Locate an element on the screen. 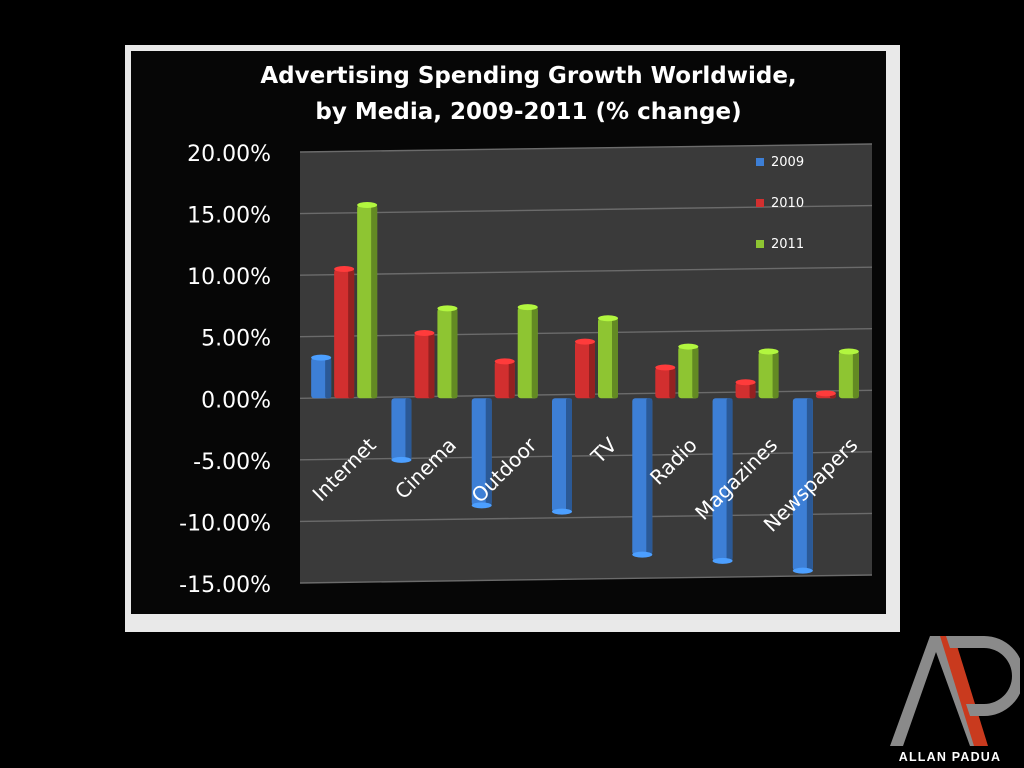 The width and height of the screenshot is (1024, 768). ap-logo-mark is located at coordinates (957, 691).